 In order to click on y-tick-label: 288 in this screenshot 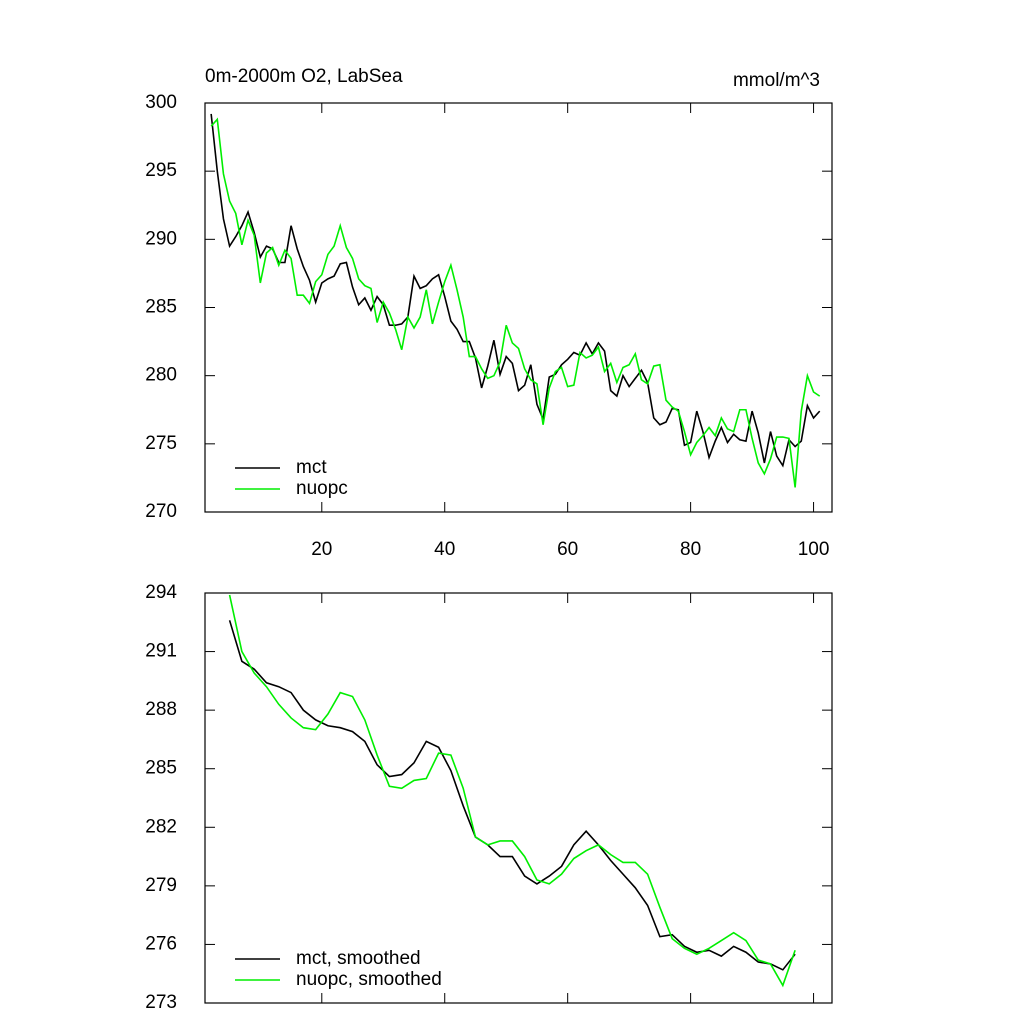, I will do `click(161, 709)`.